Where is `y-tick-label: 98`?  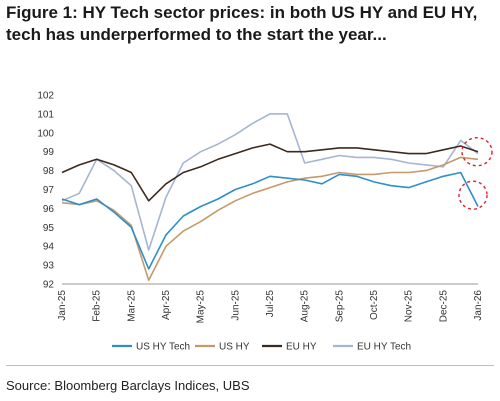 y-tick-label: 98 is located at coordinates (49, 171).